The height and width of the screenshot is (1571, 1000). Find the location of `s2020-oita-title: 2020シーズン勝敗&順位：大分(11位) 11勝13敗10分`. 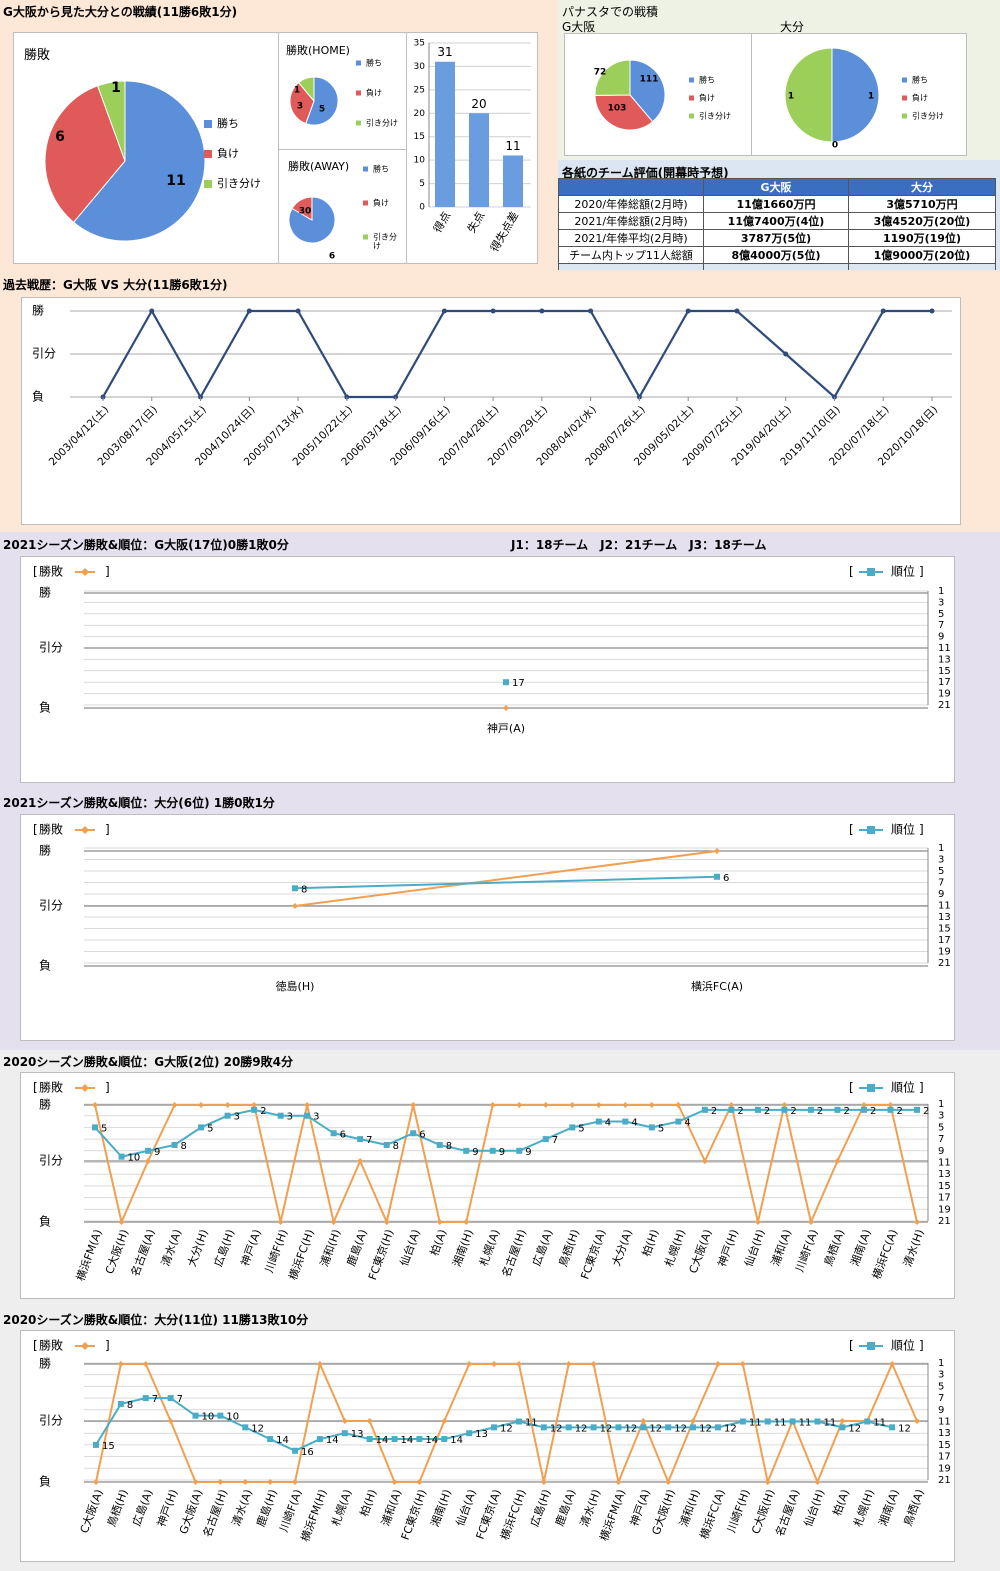

s2020-oita-title: 2020シーズン勝敗&順位：大分(11位) 11勝13敗10分 is located at coordinates (156, 1320).